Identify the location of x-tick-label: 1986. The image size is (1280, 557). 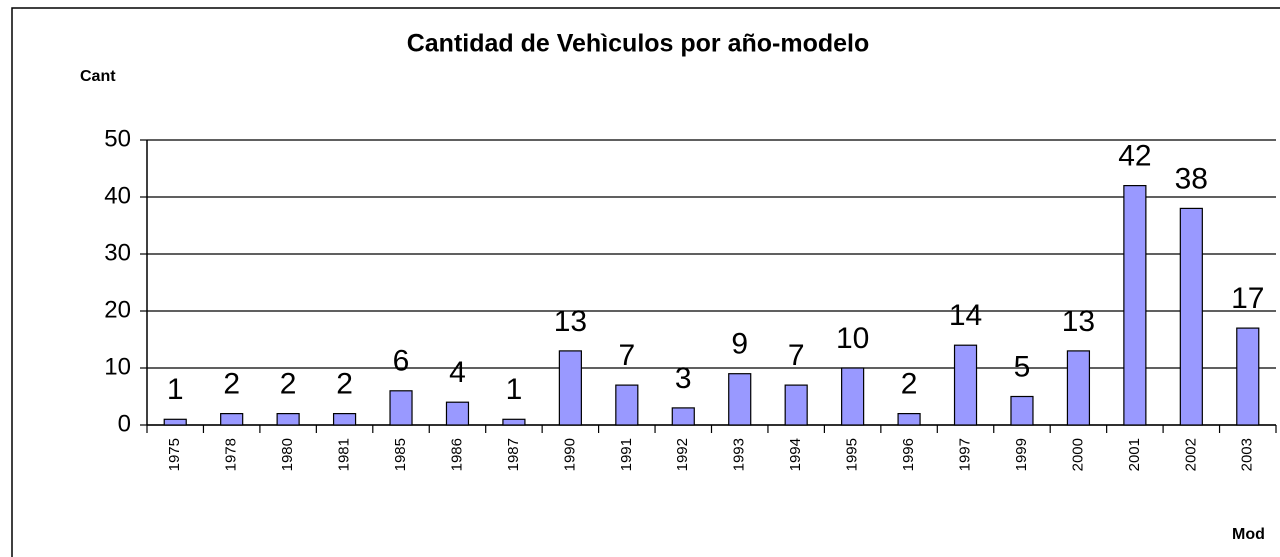
(456, 454).